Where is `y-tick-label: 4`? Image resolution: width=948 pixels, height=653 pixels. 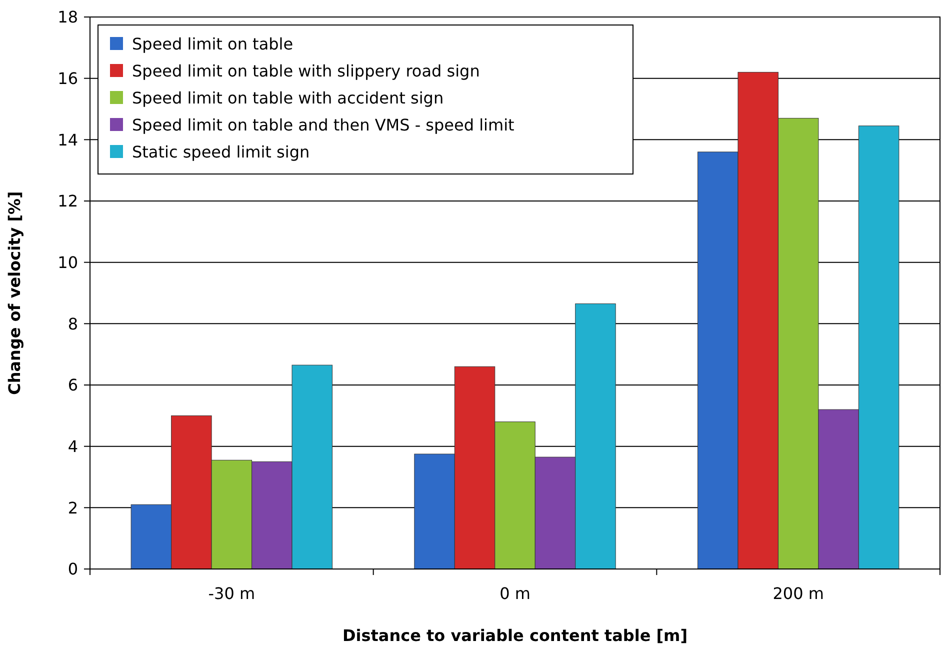 y-tick-label: 4 is located at coordinates (73, 446).